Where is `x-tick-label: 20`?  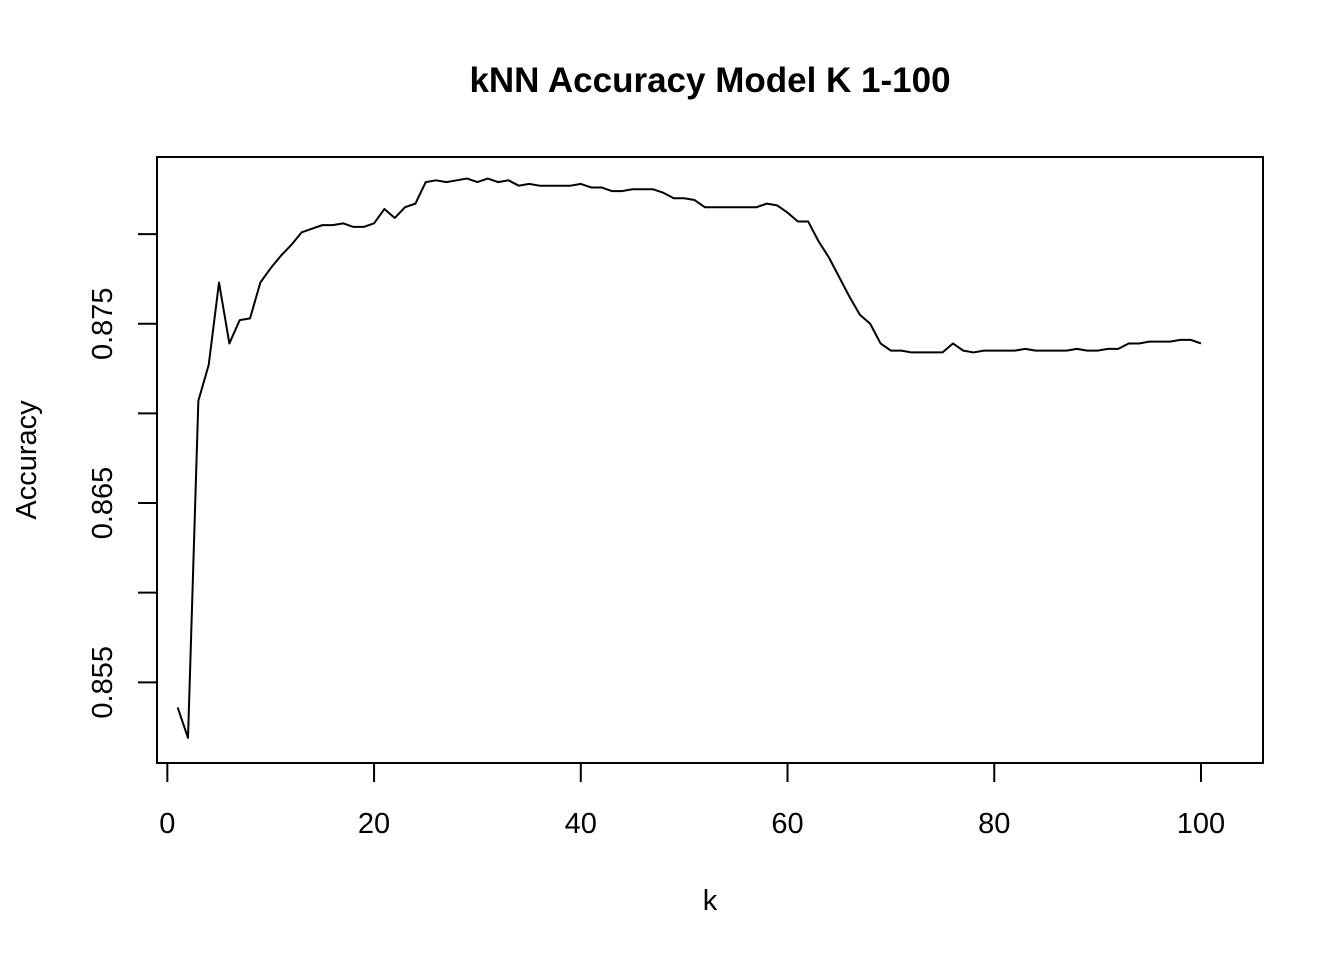 x-tick-label: 20 is located at coordinates (374, 824).